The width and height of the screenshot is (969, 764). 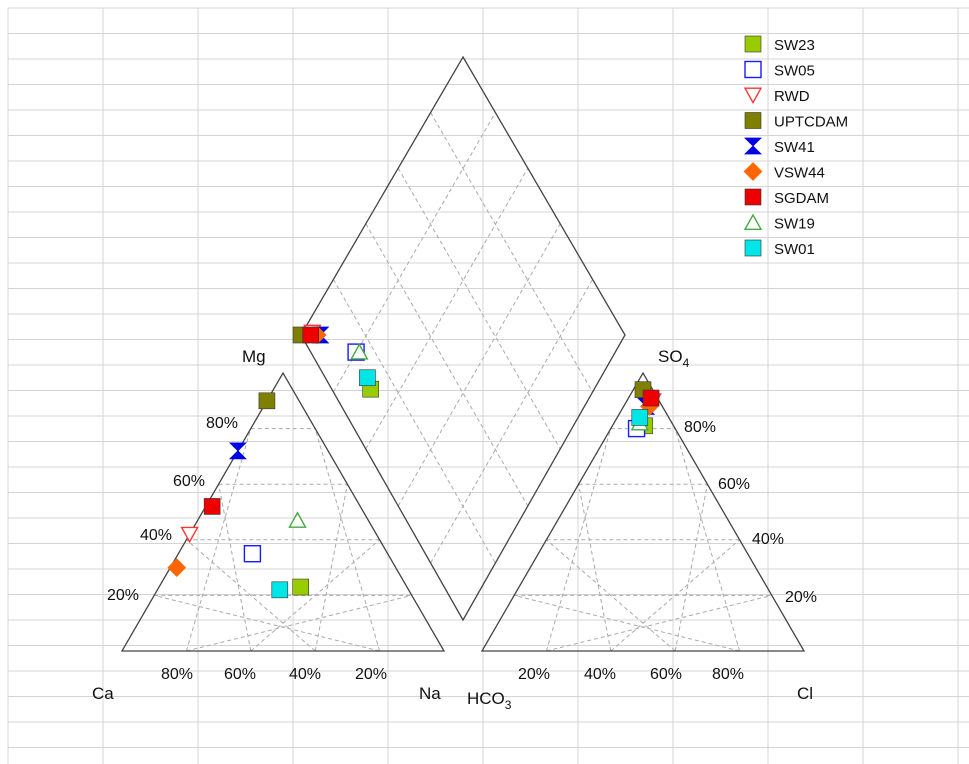 I want to click on cation-point-vsw44, so click(x=177, y=567).